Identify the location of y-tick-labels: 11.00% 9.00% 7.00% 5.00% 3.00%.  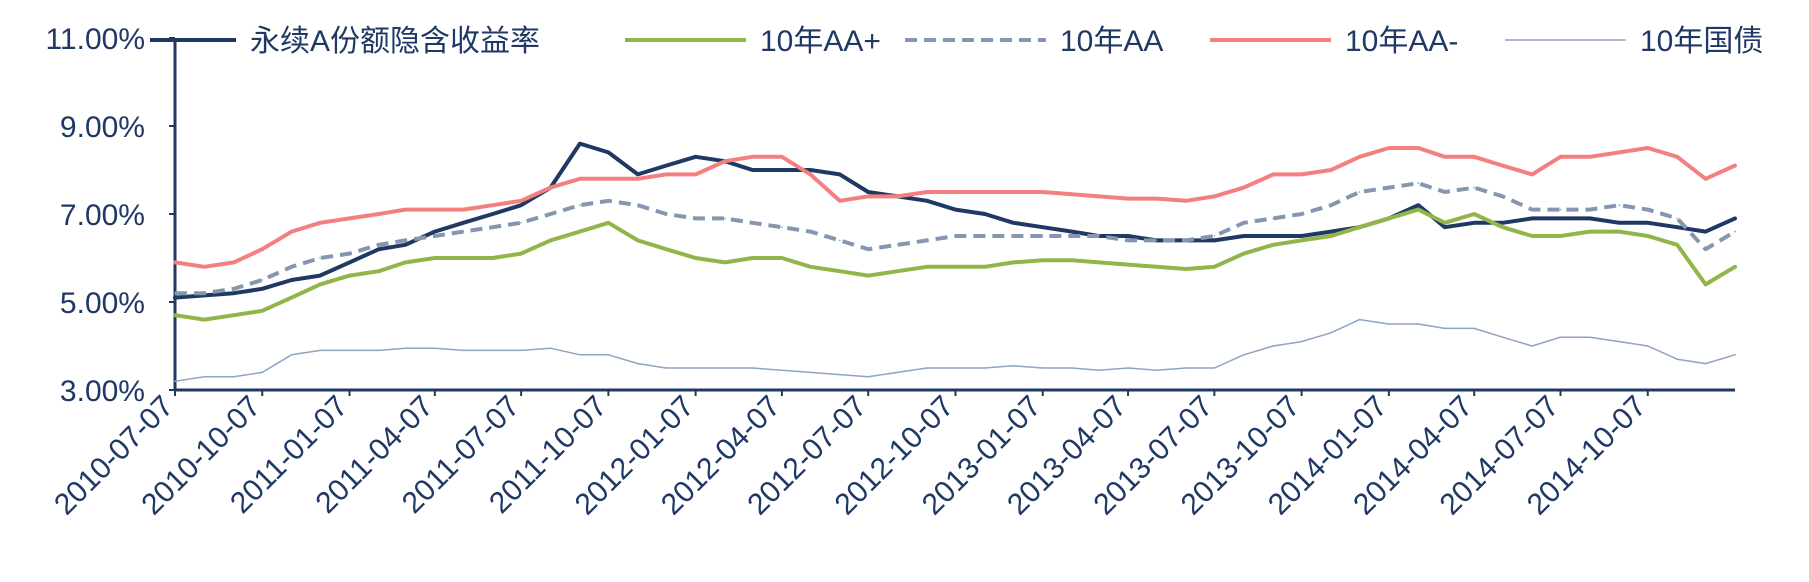
(110, 215).